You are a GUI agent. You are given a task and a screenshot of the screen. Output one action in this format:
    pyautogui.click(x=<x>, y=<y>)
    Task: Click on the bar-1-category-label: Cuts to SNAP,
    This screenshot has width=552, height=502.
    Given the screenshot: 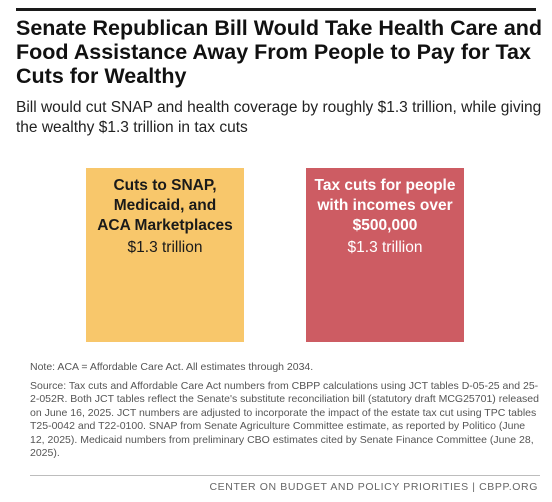 What is the action you would take?
    pyautogui.click(x=164, y=185)
    